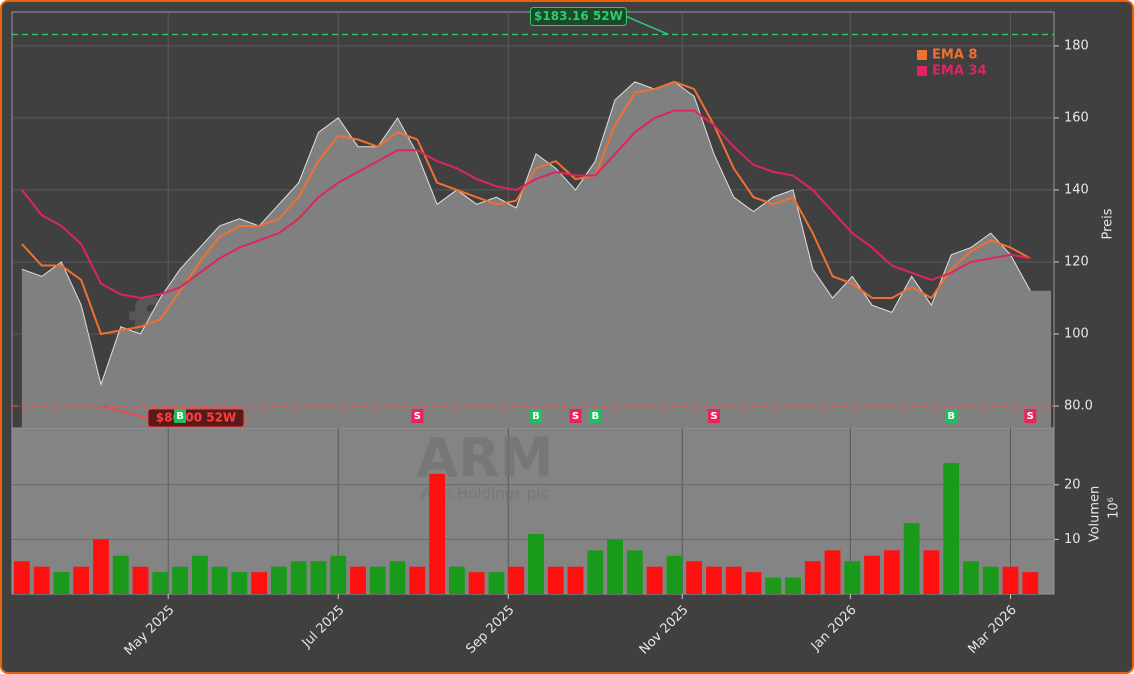  I want to click on extreme-label: $183.16 52W, so click(578, 16).